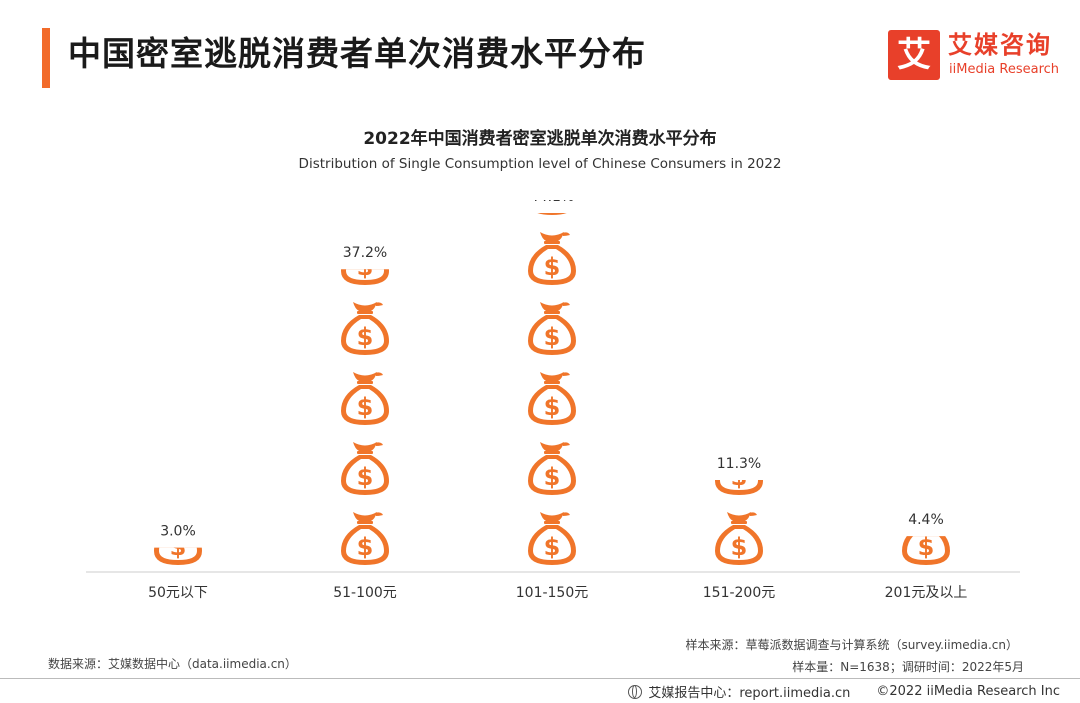 The image size is (1080, 703). What do you see at coordinates (968, 691) in the screenshot?
I see `copyright: ©2022 iiMedia Research Inc` at bounding box center [968, 691].